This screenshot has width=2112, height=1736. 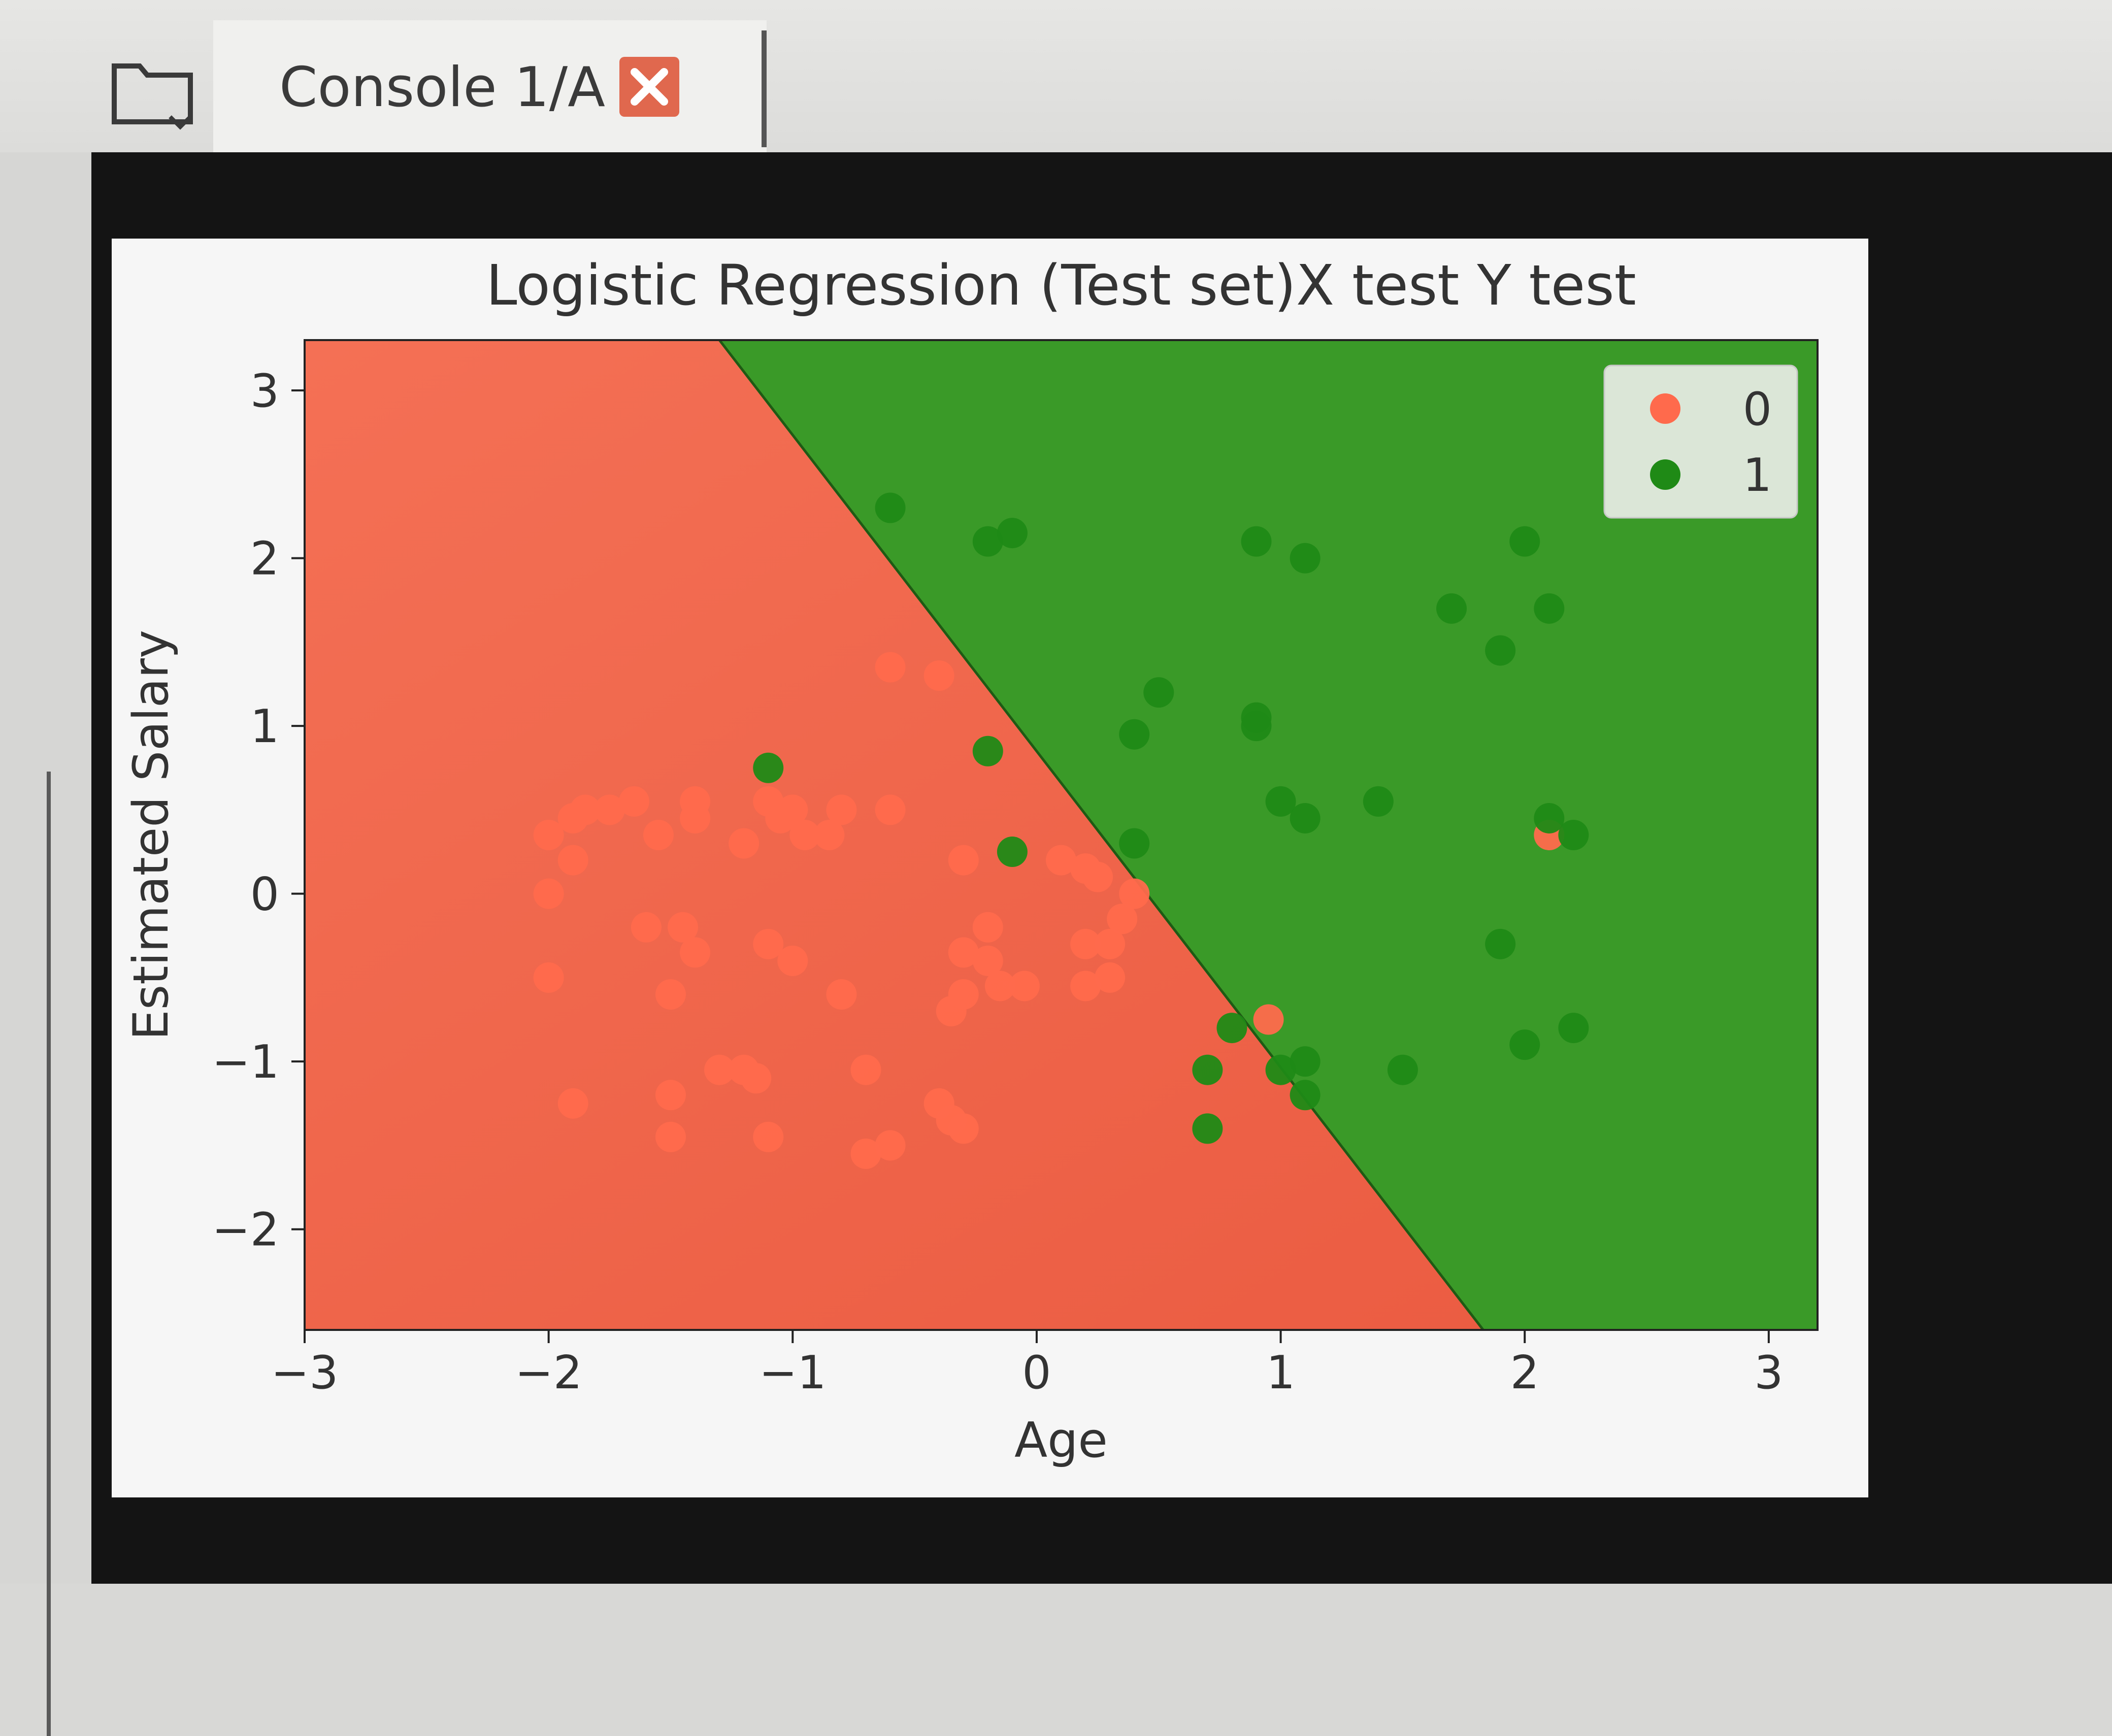 I want to click on y-axis-label: Estimated Salary, so click(x=151, y=835).